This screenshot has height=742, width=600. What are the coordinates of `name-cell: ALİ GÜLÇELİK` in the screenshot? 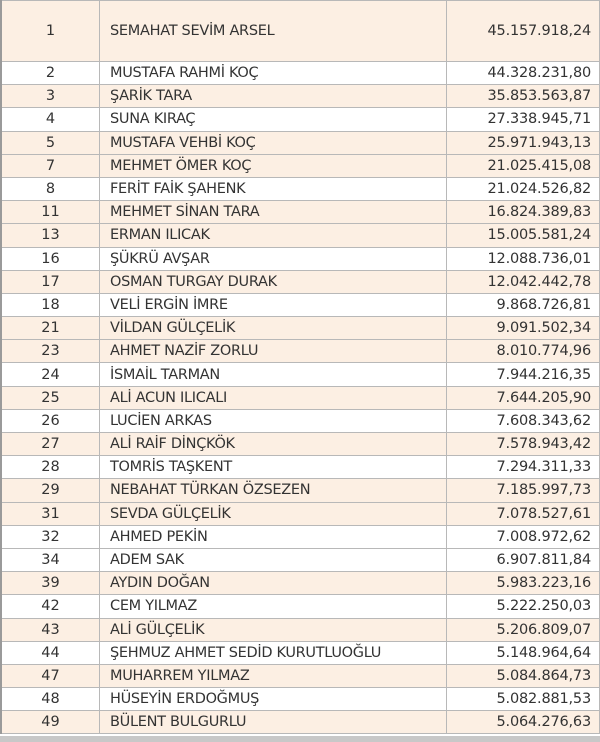 It's located at (273, 629).